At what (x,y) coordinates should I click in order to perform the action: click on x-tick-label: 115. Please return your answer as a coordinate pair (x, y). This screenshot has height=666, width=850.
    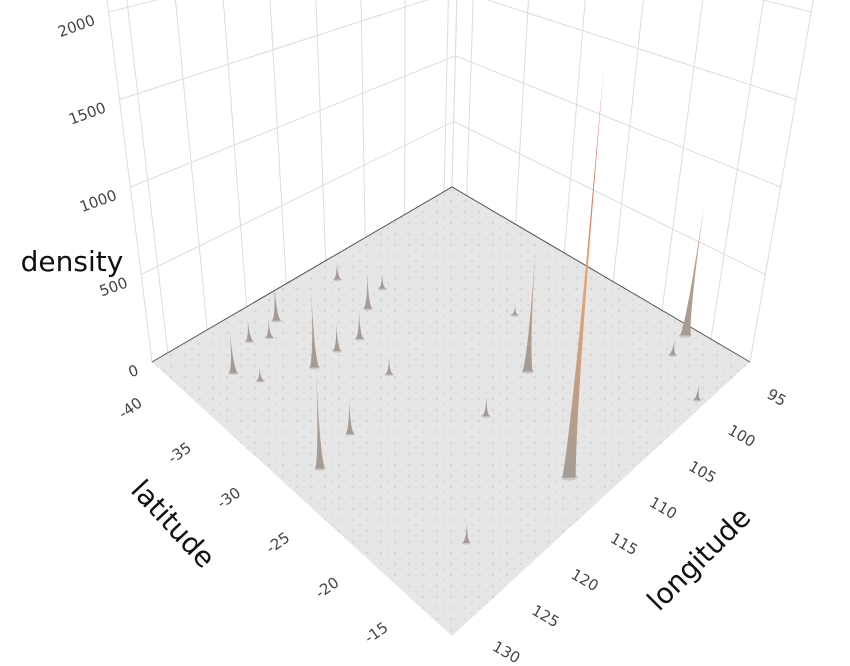
    Looking at the image, I should click on (624, 544).